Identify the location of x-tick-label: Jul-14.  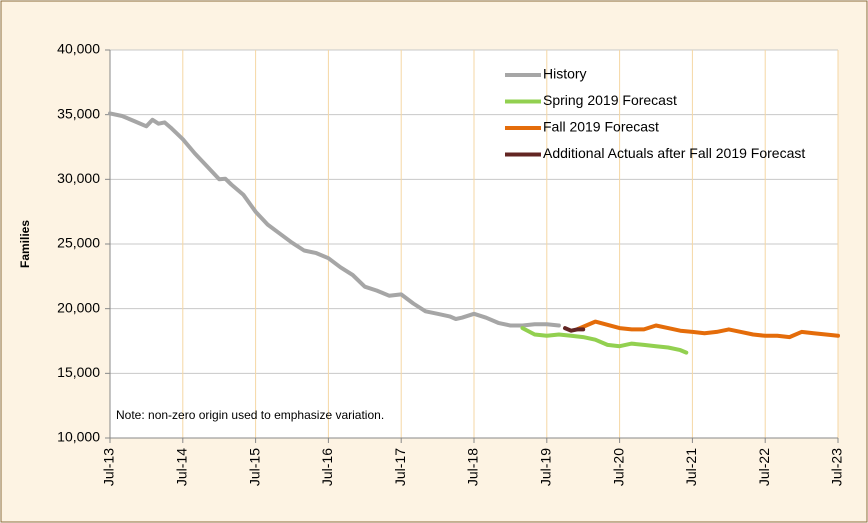
(182, 467).